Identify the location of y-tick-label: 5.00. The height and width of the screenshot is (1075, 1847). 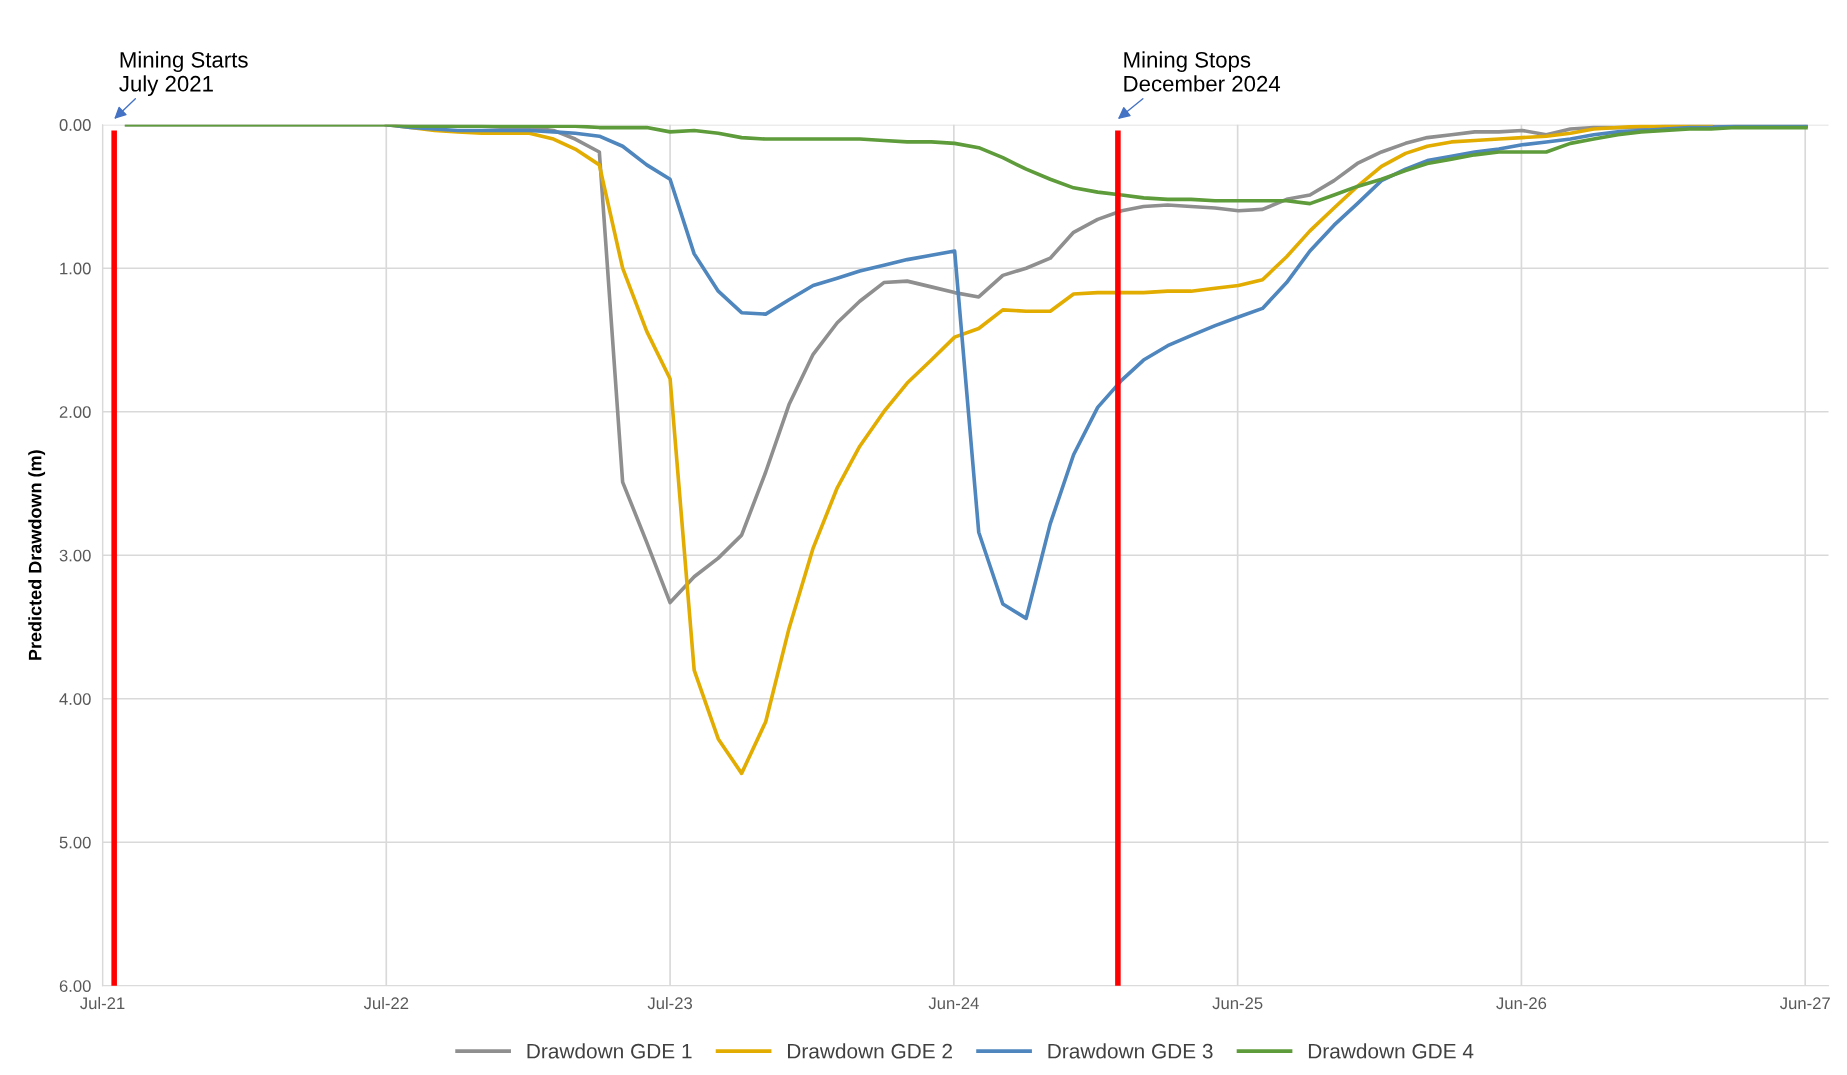
(75, 842).